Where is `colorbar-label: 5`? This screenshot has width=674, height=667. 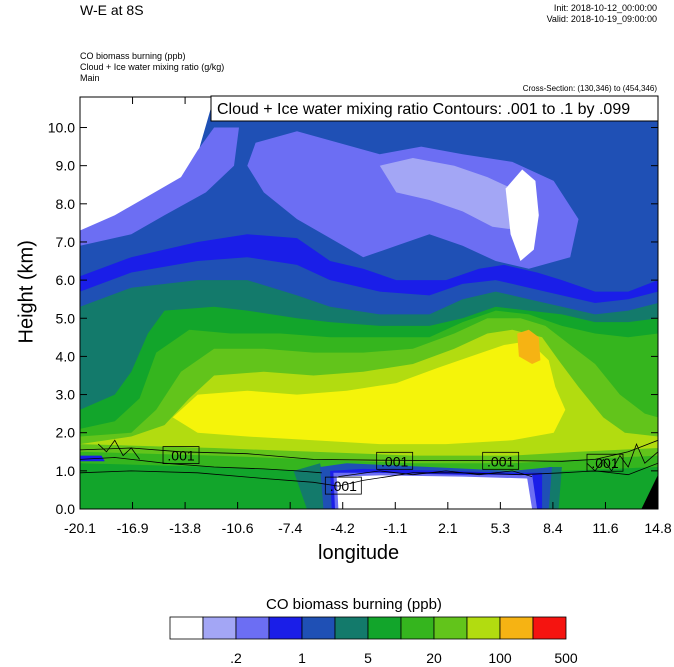 colorbar-label: 5 is located at coordinates (368, 658).